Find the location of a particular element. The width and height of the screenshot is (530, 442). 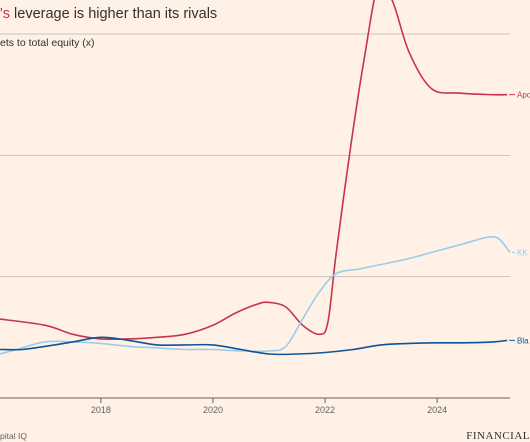

source-note: pital IQ is located at coordinates (13, 436).